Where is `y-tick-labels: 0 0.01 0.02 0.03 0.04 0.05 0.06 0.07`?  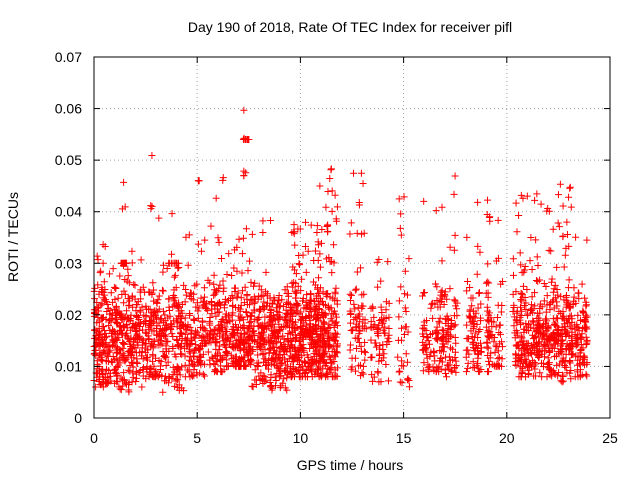
y-tick-labels: 0 0.01 0.02 0.03 0.04 0.05 0.06 0.07 is located at coordinates (68, 237).